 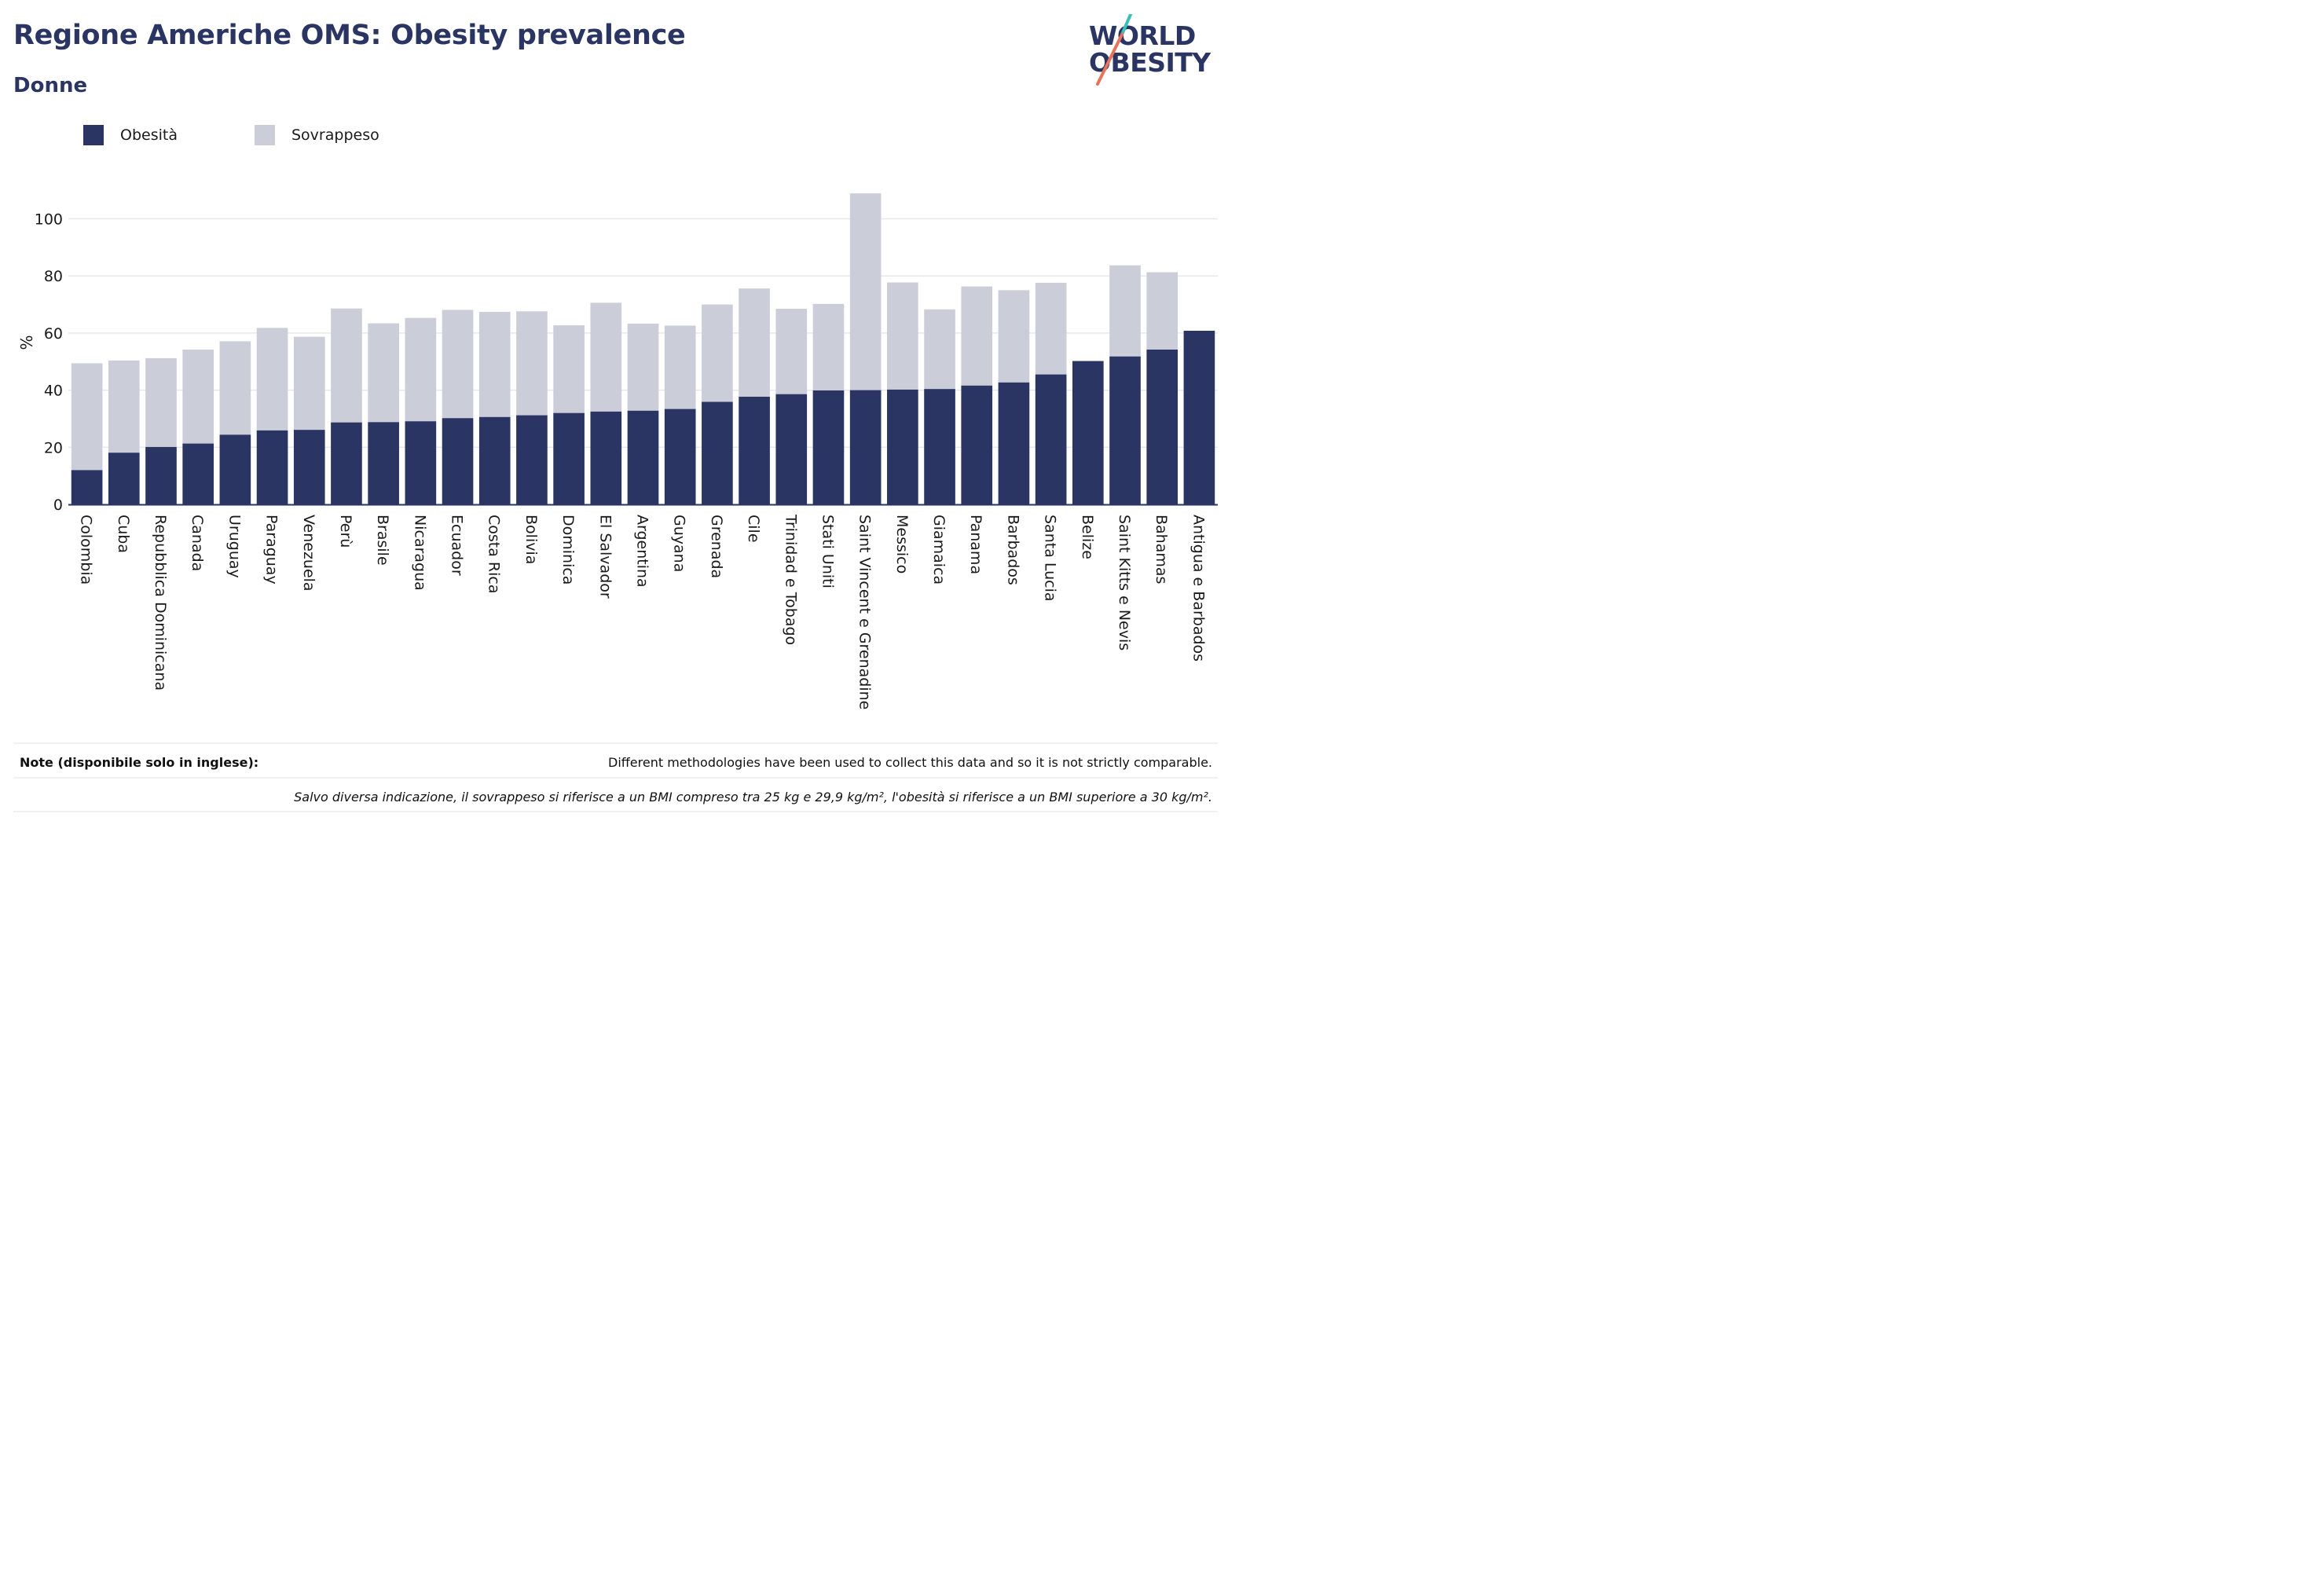 What do you see at coordinates (50, 85) in the screenshot?
I see `chart-subtitle: Donne` at bounding box center [50, 85].